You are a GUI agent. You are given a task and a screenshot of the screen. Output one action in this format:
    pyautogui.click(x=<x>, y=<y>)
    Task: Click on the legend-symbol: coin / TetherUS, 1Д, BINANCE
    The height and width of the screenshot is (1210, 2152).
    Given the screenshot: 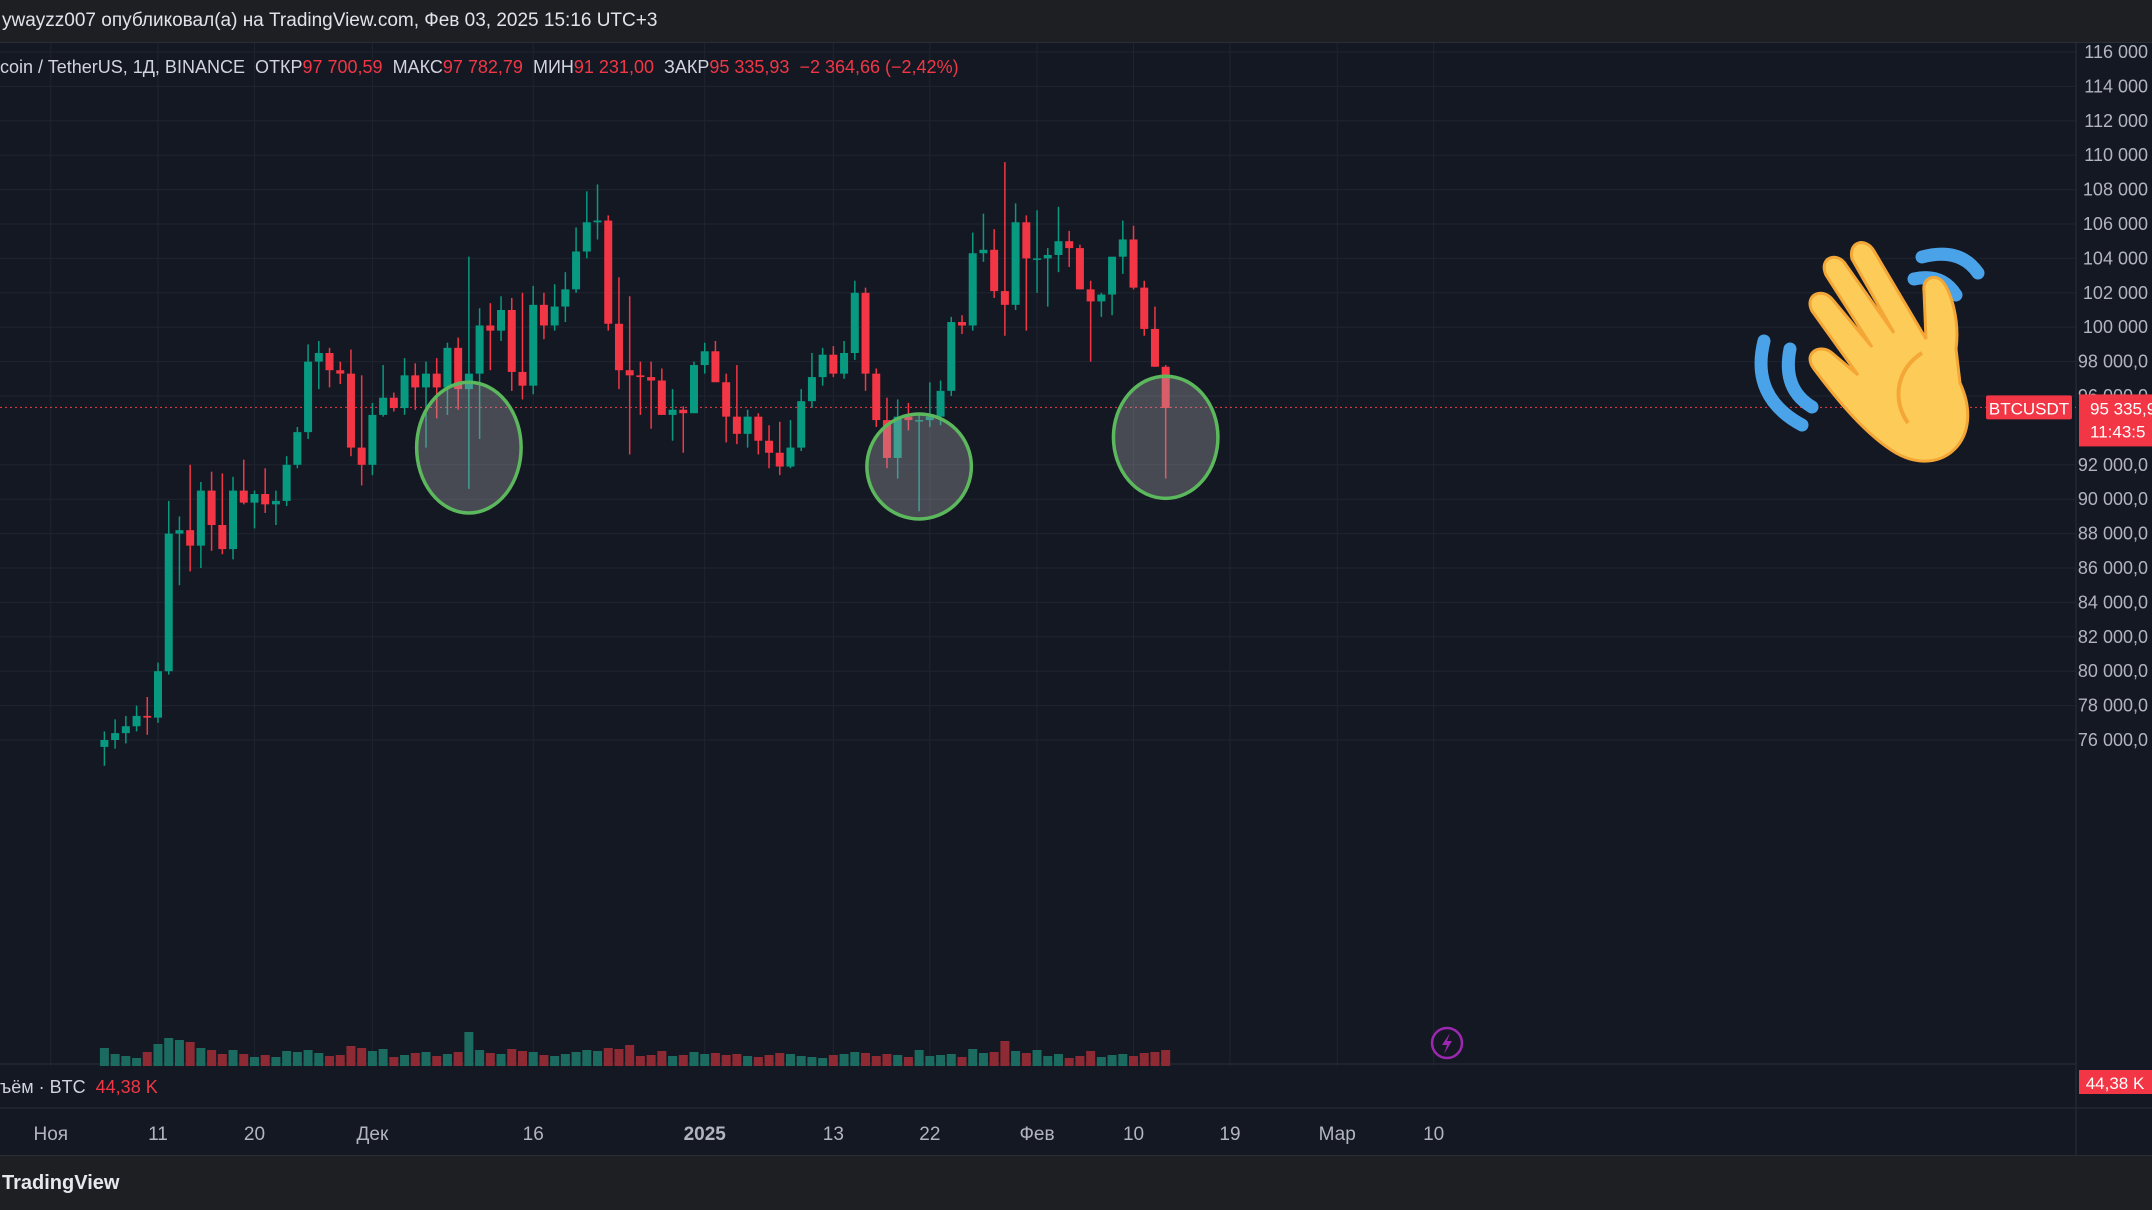 What is the action you would take?
    pyautogui.click(x=122, y=67)
    